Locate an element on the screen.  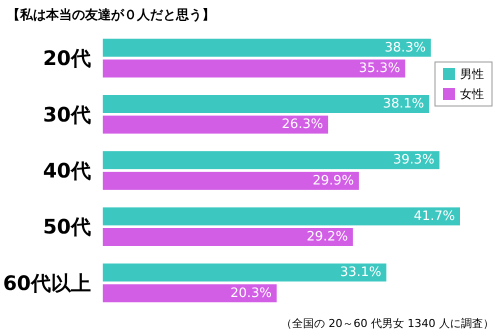
data-label: 38.1% is located at coordinates (403, 104).